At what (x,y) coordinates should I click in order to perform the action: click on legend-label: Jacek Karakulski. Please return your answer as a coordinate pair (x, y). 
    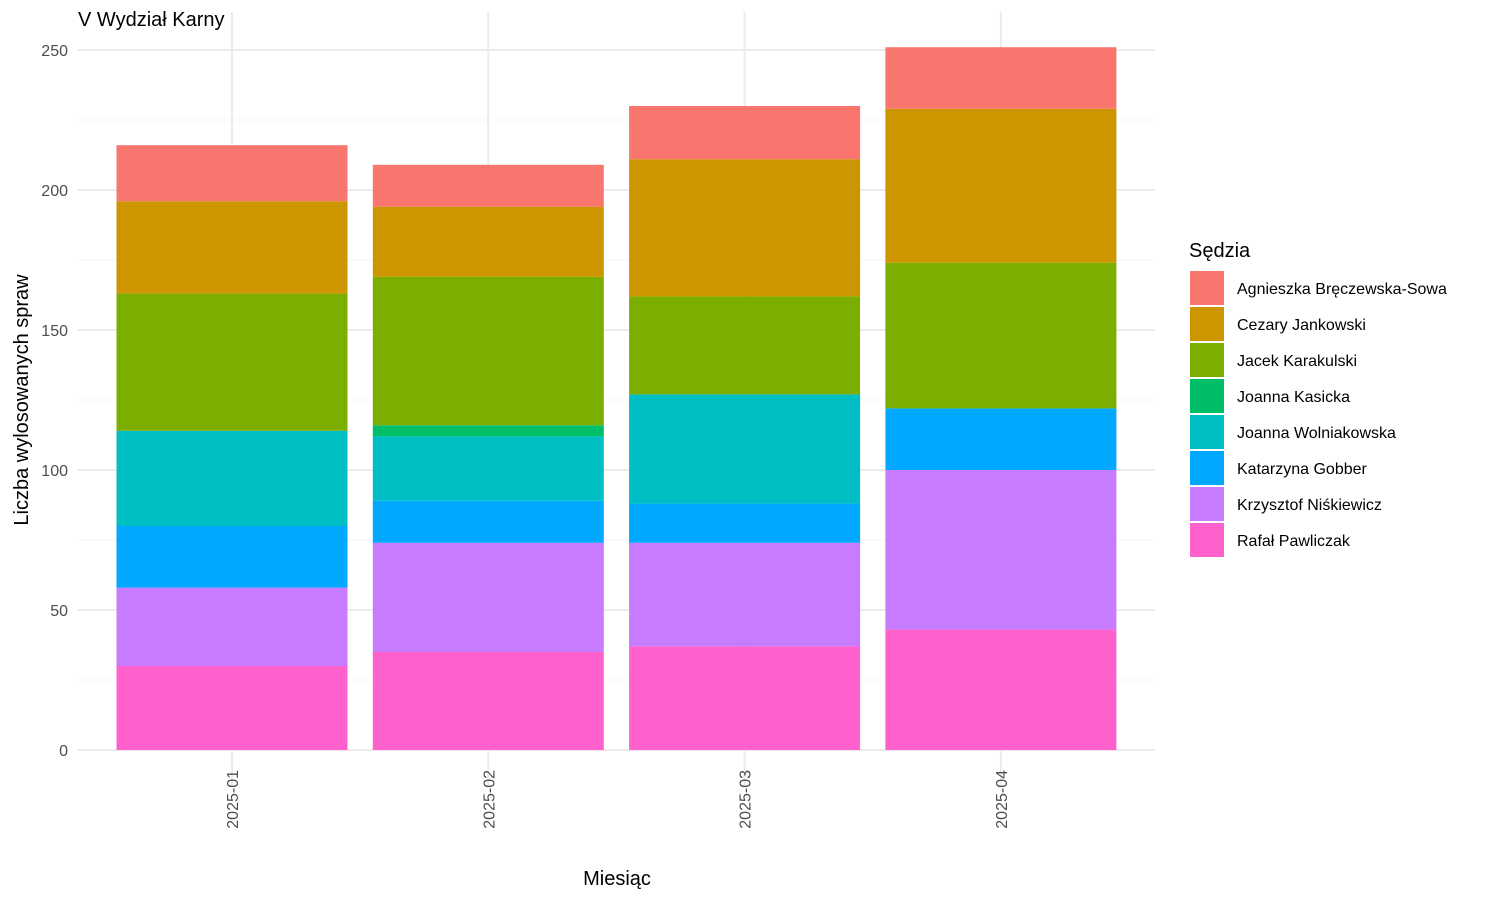
    Looking at the image, I should click on (1297, 361).